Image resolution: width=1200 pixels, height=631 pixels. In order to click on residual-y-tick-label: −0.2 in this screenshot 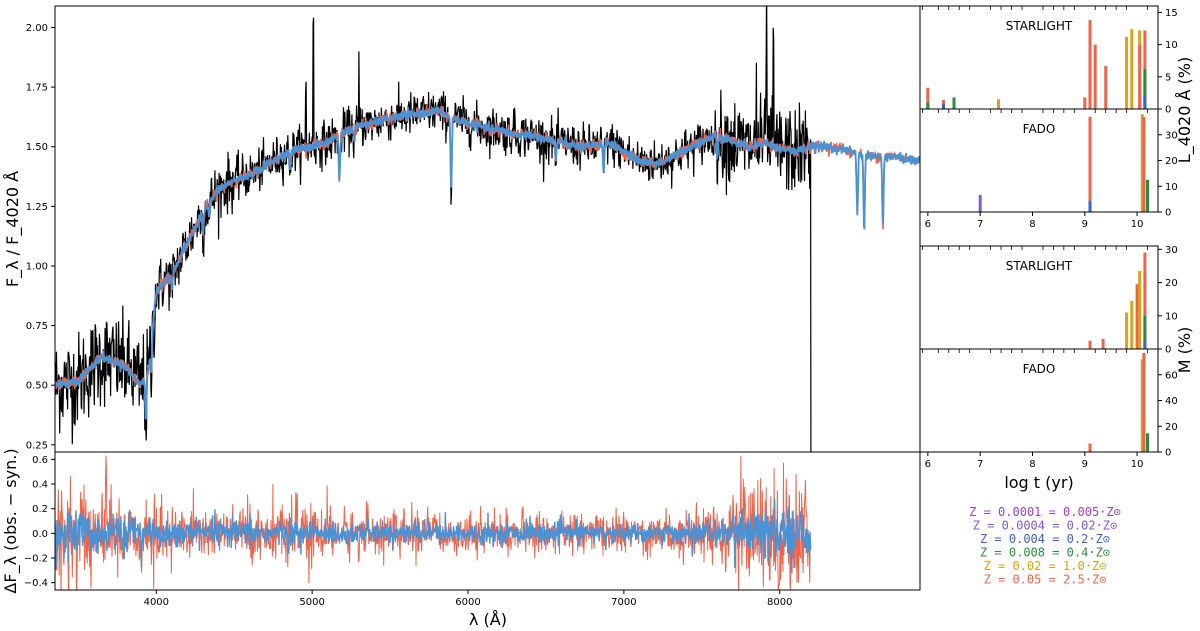, I will do `click(36, 558)`.